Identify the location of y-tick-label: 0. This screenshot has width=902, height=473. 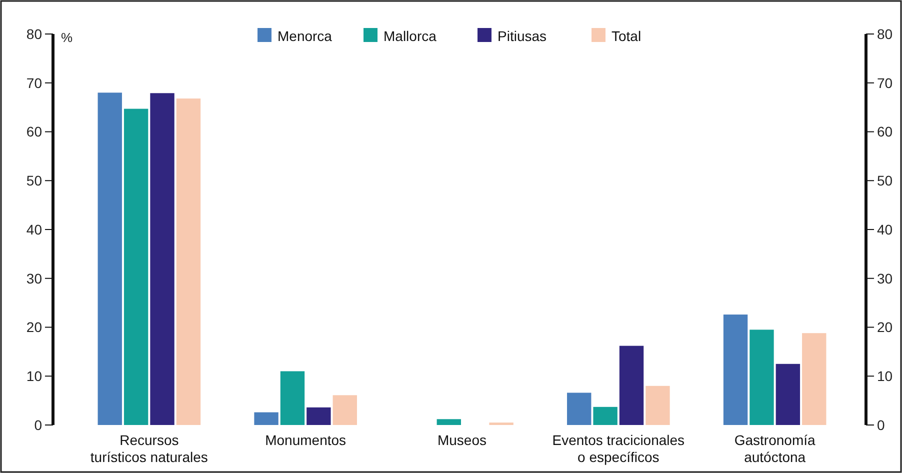
(38, 424).